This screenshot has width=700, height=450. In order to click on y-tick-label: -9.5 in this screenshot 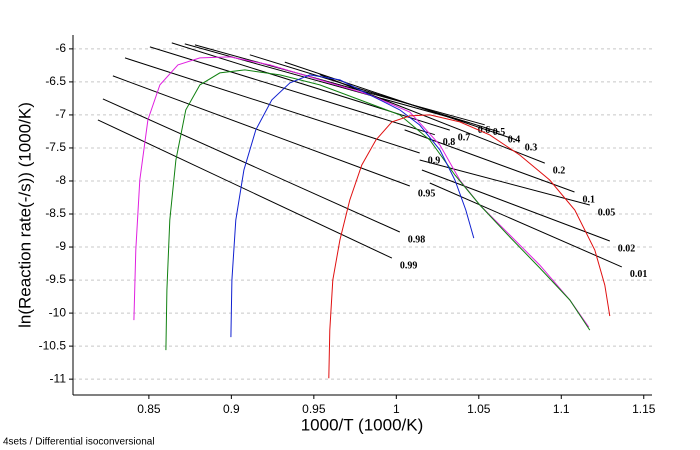, I will do `click(55, 279)`.